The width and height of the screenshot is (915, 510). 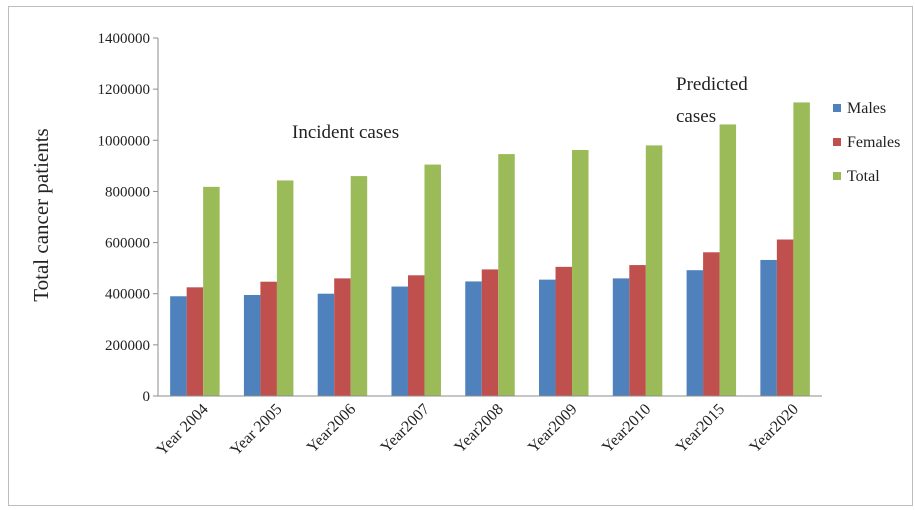 What do you see at coordinates (866, 108) in the screenshot?
I see `legend-label-males: Males` at bounding box center [866, 108].